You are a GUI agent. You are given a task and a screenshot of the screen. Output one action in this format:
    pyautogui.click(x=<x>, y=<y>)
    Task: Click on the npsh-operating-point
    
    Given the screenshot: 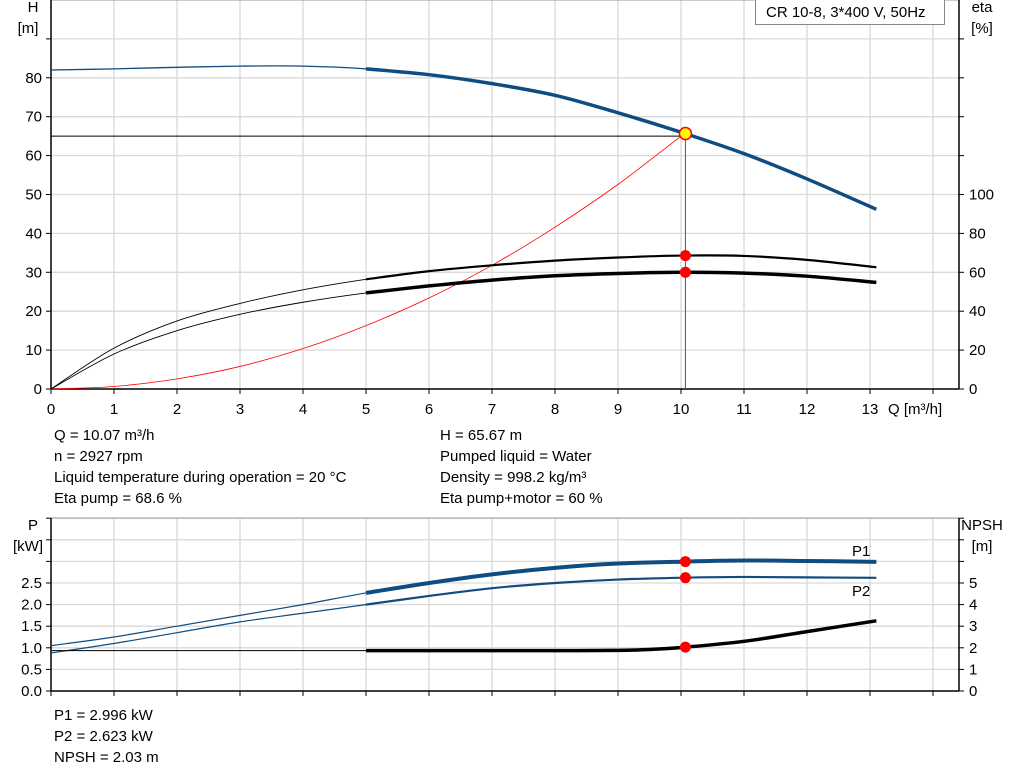 What is the action you would take?
    pyautogui.click(x=685, y=647)
    